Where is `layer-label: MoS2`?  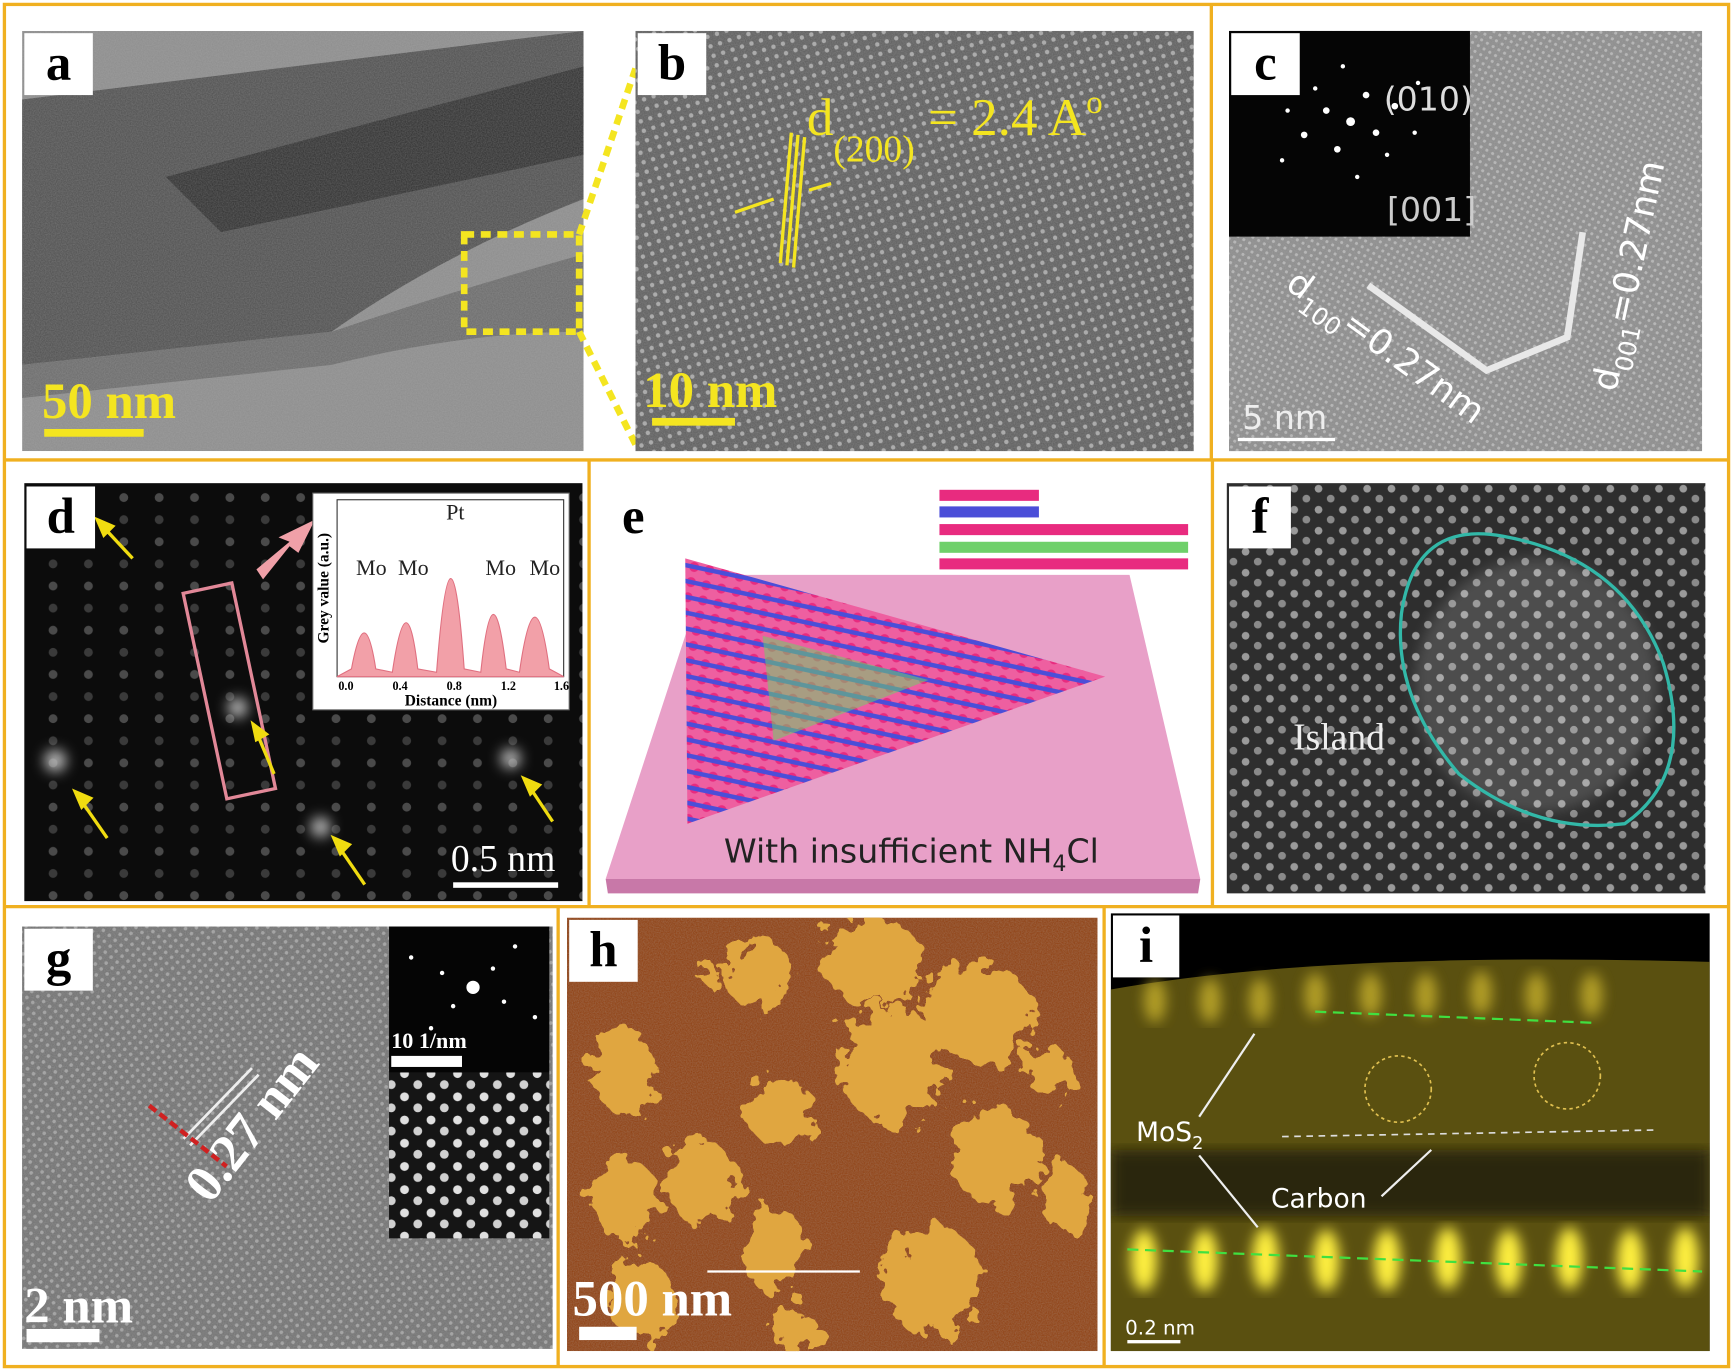 layer-label: MoS2 is located at coordinates (1169, 1135).